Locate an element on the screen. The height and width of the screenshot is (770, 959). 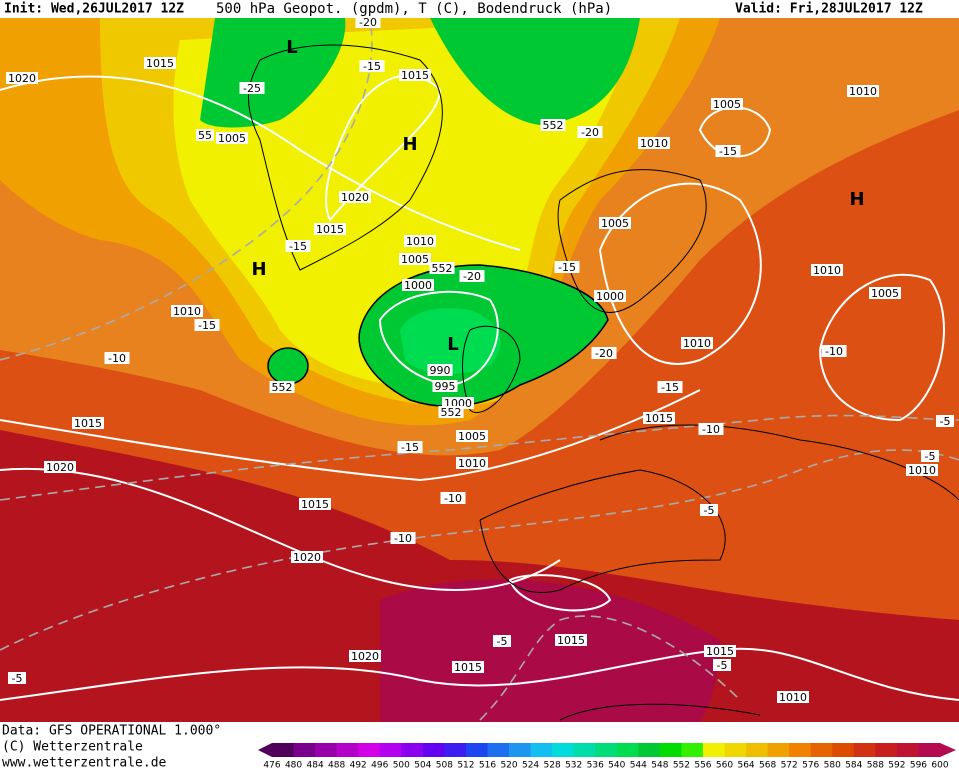
colorbar-tick-label: 564 is located at coordinates (745, 765).